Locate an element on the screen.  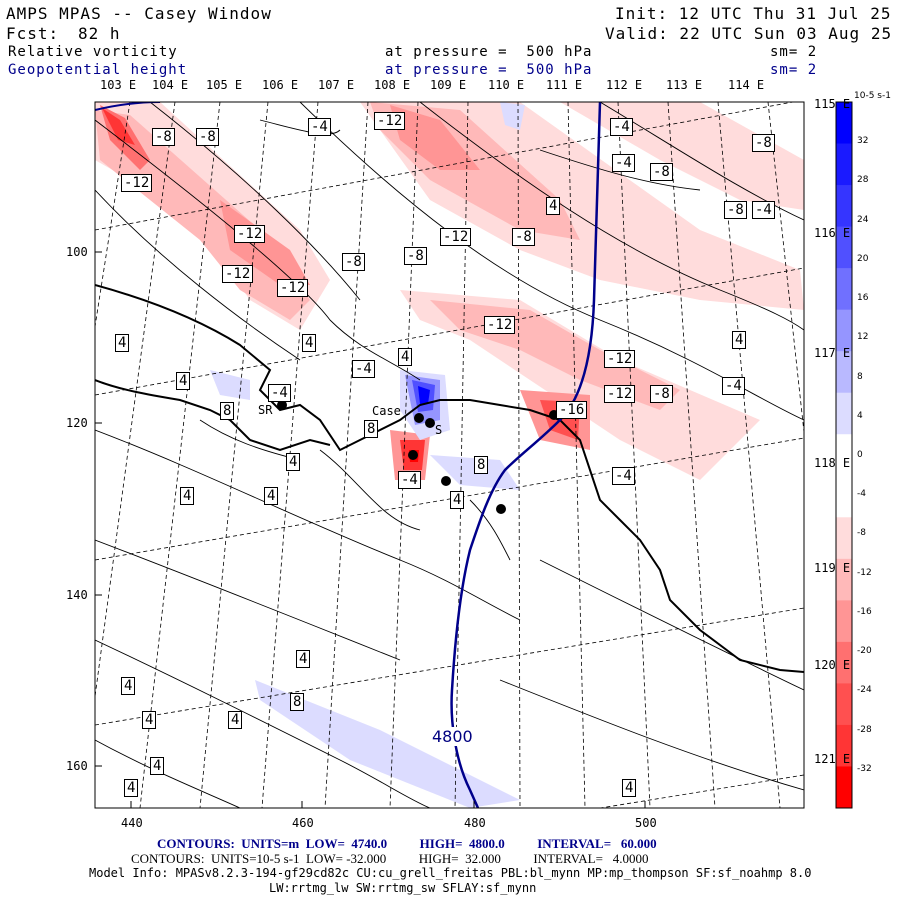
station-label: Case is located at coordinates (386, 411).